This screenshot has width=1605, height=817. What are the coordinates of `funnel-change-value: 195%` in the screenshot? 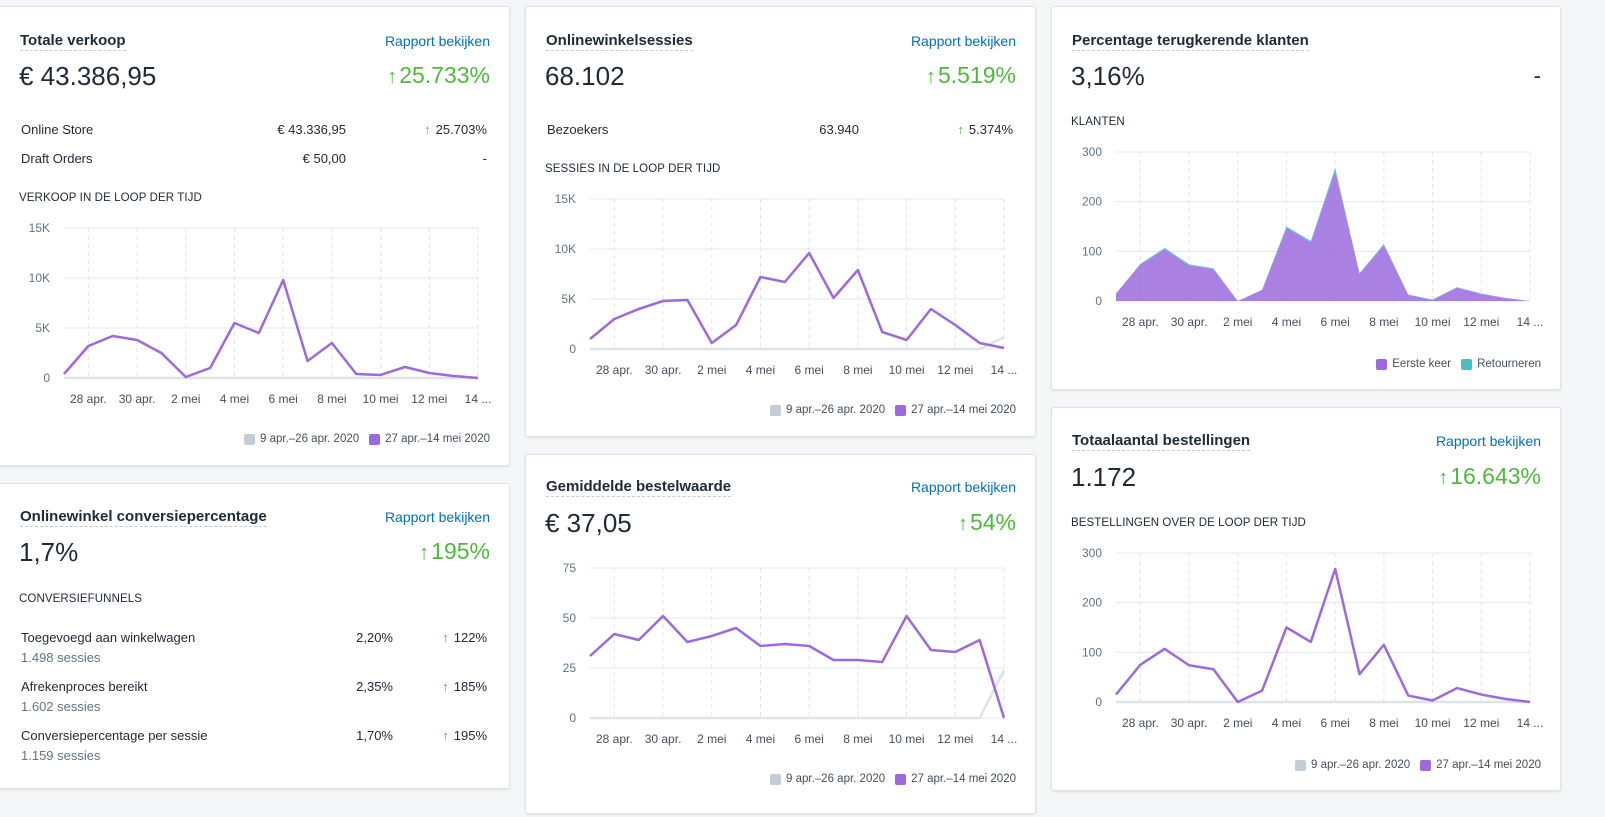 It's located at (470, 735).